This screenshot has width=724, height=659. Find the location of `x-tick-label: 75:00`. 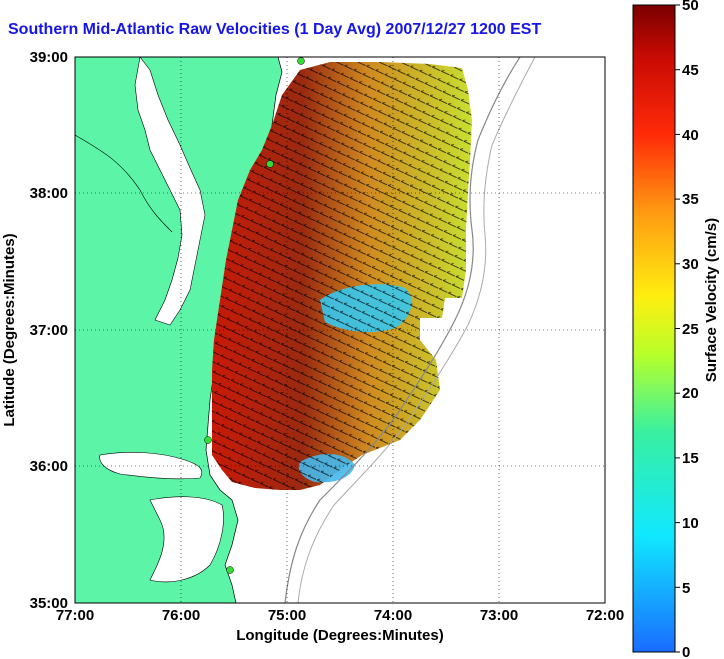

x-tick-label: 75:00 is located at coordinates (287, 615).